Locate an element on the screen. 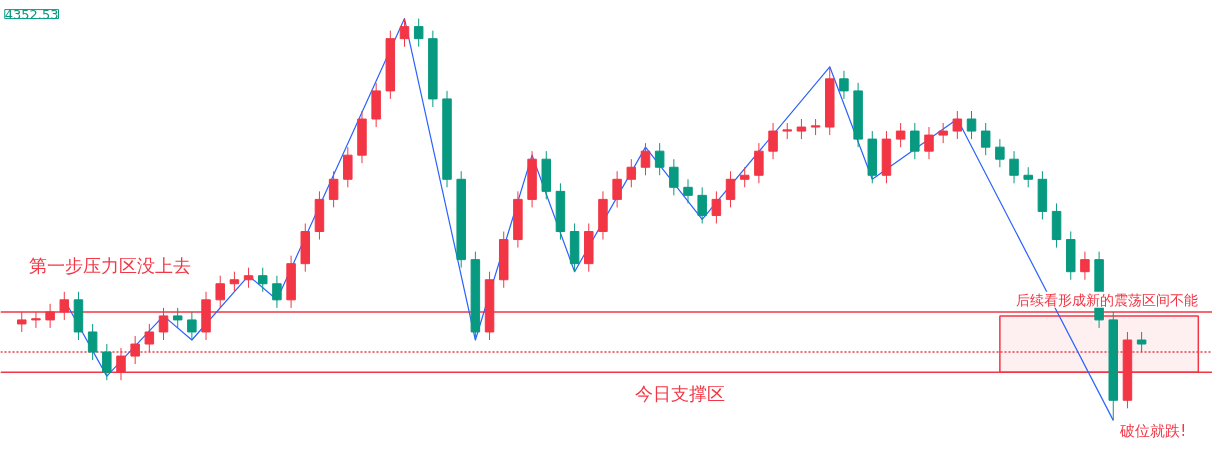 The image size is (1212, 452). ref-line-label: 今日支撑区 is located at coordinates (679, 394).